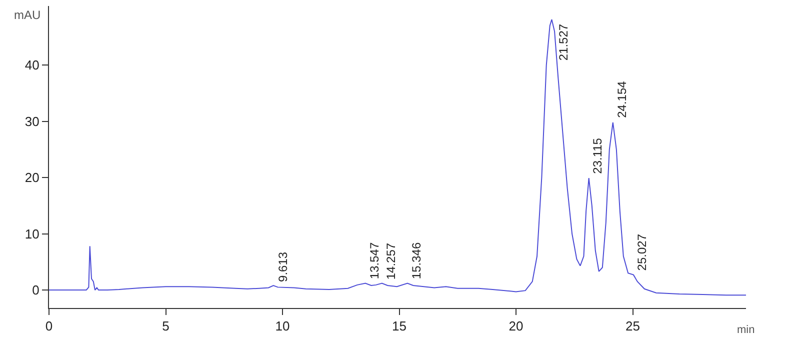 This screenshot has width=800, height=337. I want to click on y-tick-label: 10, so click(32, 234).